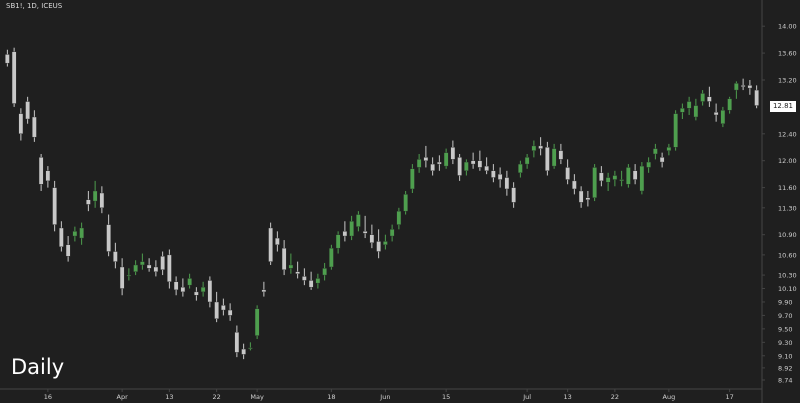 This screenshot has height=403, width=800. What do you see at coordinates (787, 27) in the screenshot?
I see `y-tick-label: 14.00` at bounding box center [787, 27].